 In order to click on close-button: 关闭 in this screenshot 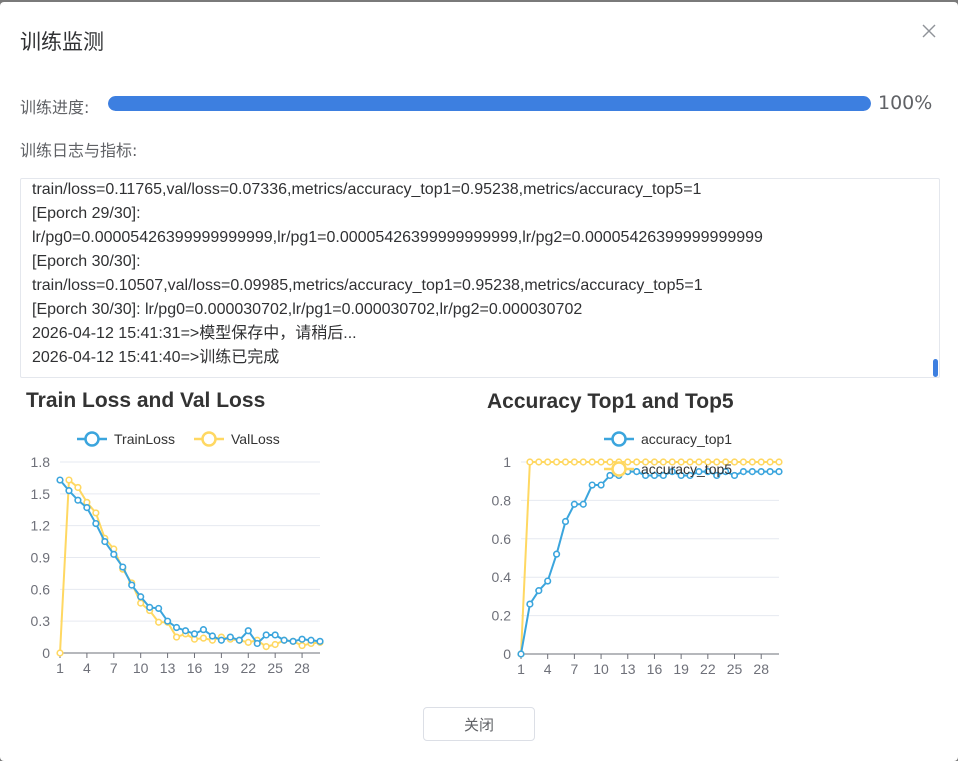, I will do `click(479, 724)`.